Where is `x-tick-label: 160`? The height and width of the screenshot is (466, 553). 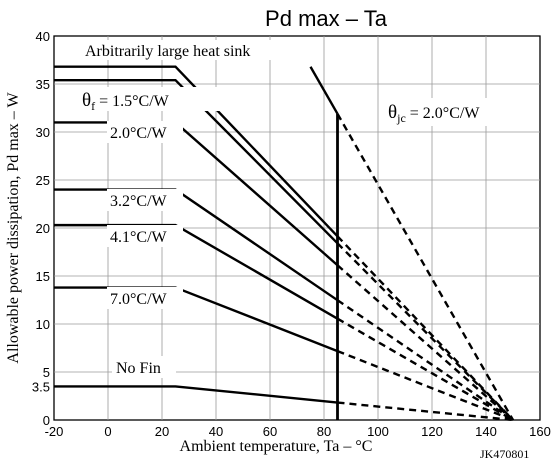 x-tick-label: 160 is located at coordinates (540, 431).